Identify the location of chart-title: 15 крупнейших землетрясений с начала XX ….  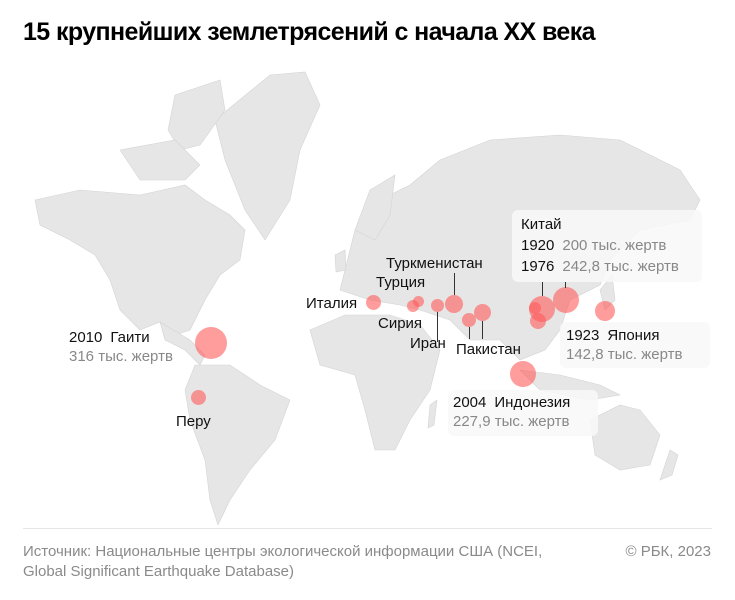
(309, 32).